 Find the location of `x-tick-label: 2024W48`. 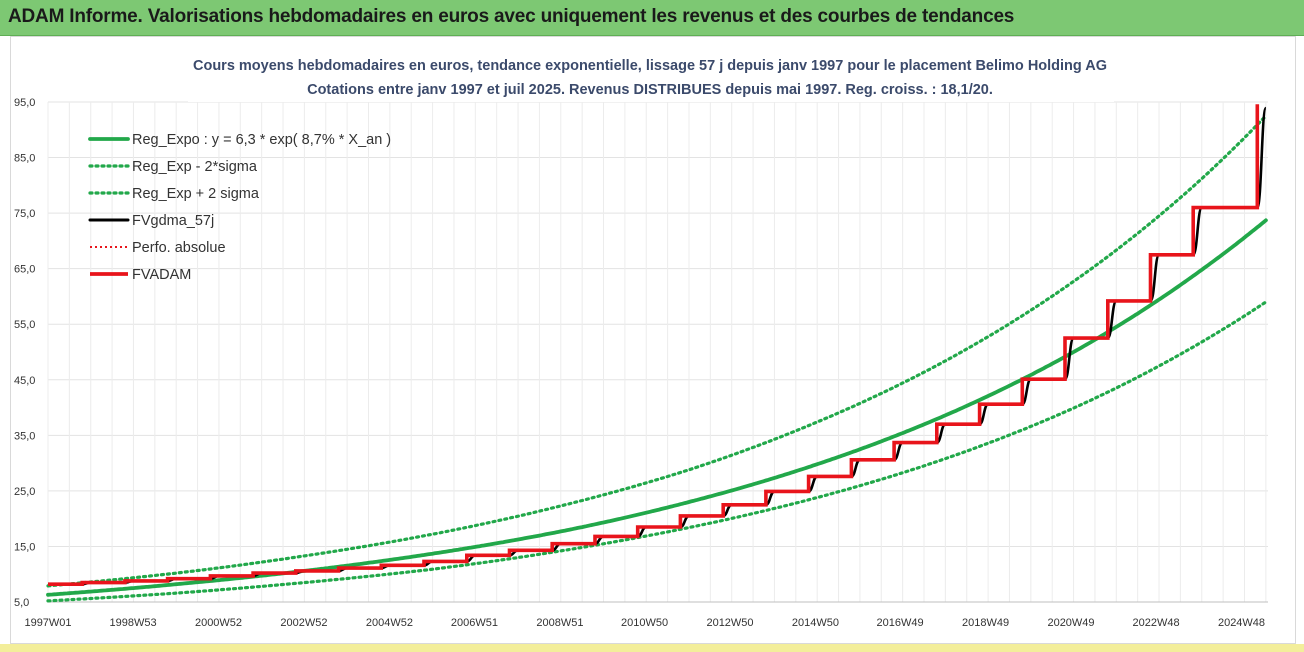

x-tick-label: 2024W48 is located at coordinates (1241, 623).